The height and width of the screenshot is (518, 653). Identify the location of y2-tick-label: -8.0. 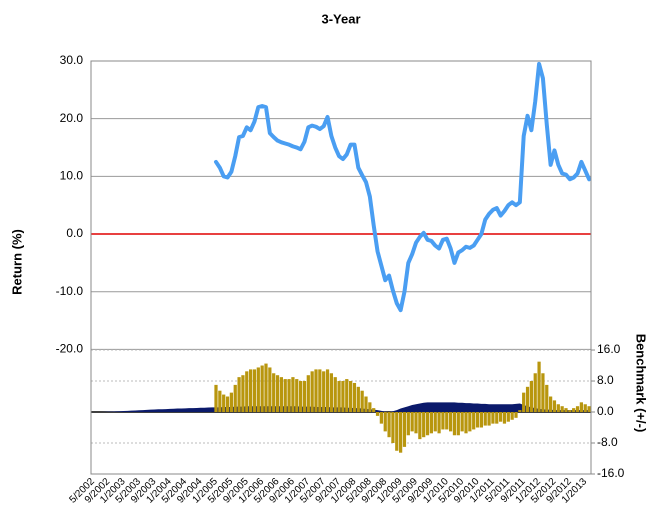
(607, 442).